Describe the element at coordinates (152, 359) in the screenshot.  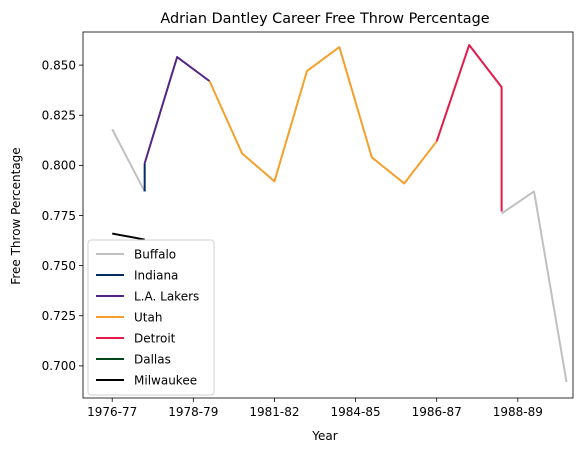
I see `legend-label-dallas: Dallas` at that location.